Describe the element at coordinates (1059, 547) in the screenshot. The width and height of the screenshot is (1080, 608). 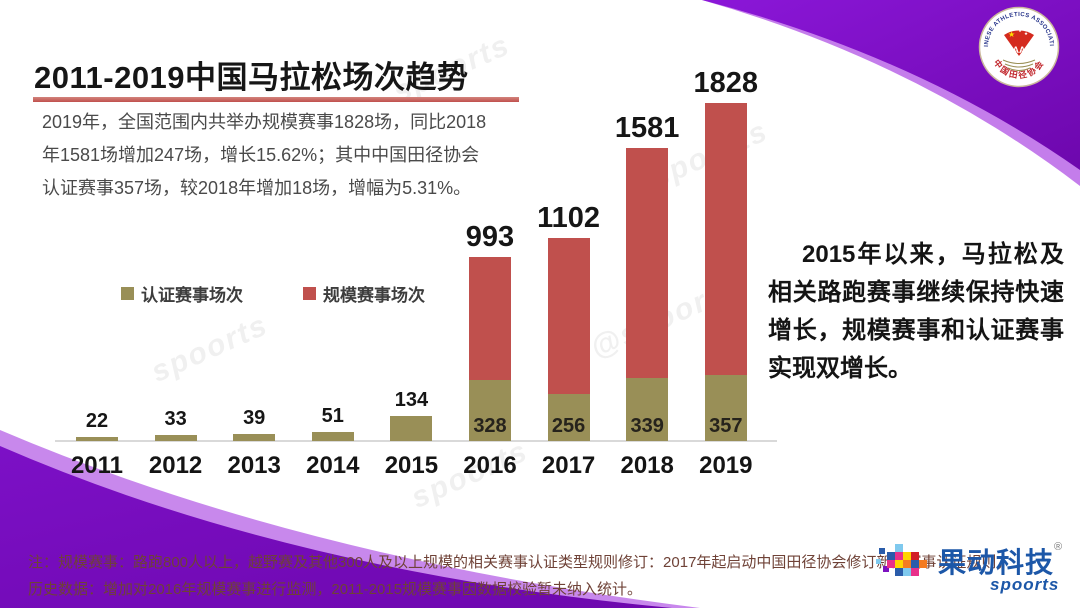
I see `registered-mark: ®` at that location.